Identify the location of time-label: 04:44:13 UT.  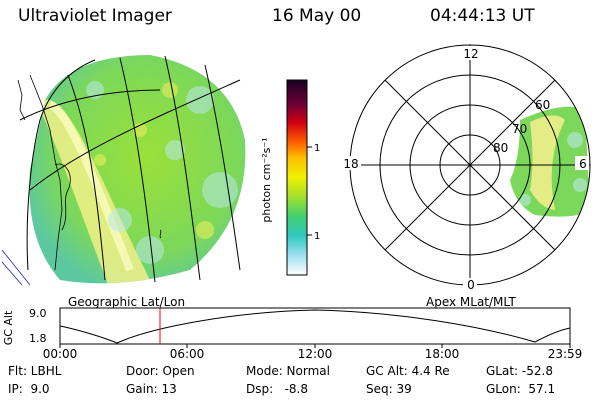
(482, 16).